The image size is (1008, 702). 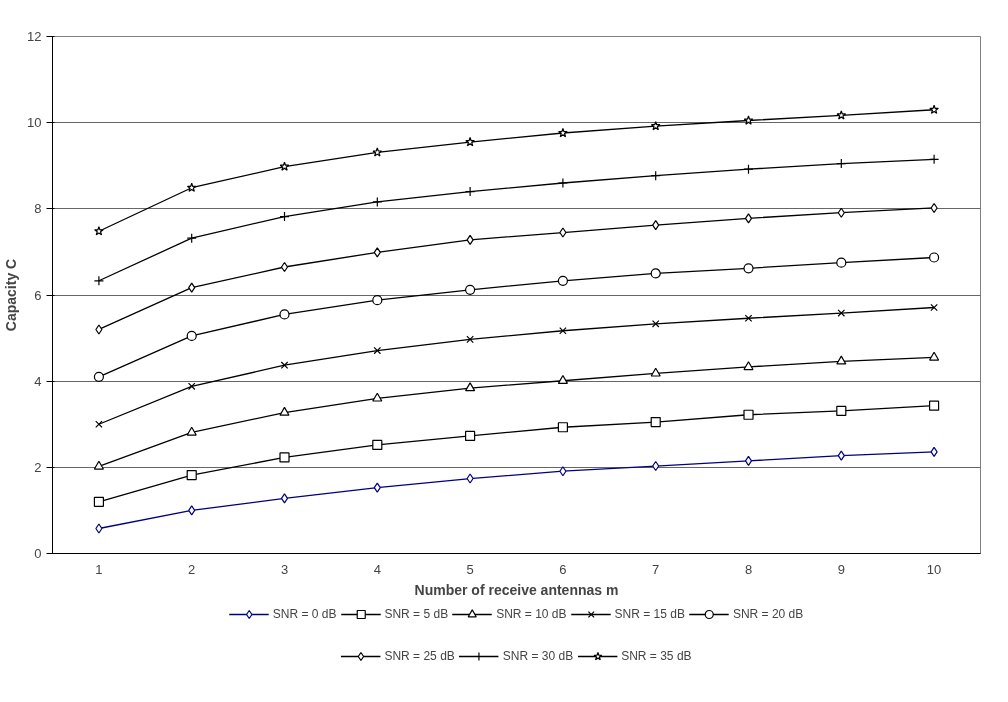 I want to click on x-axis-title: Number of receive antennas m, so click(x=516, y=589).